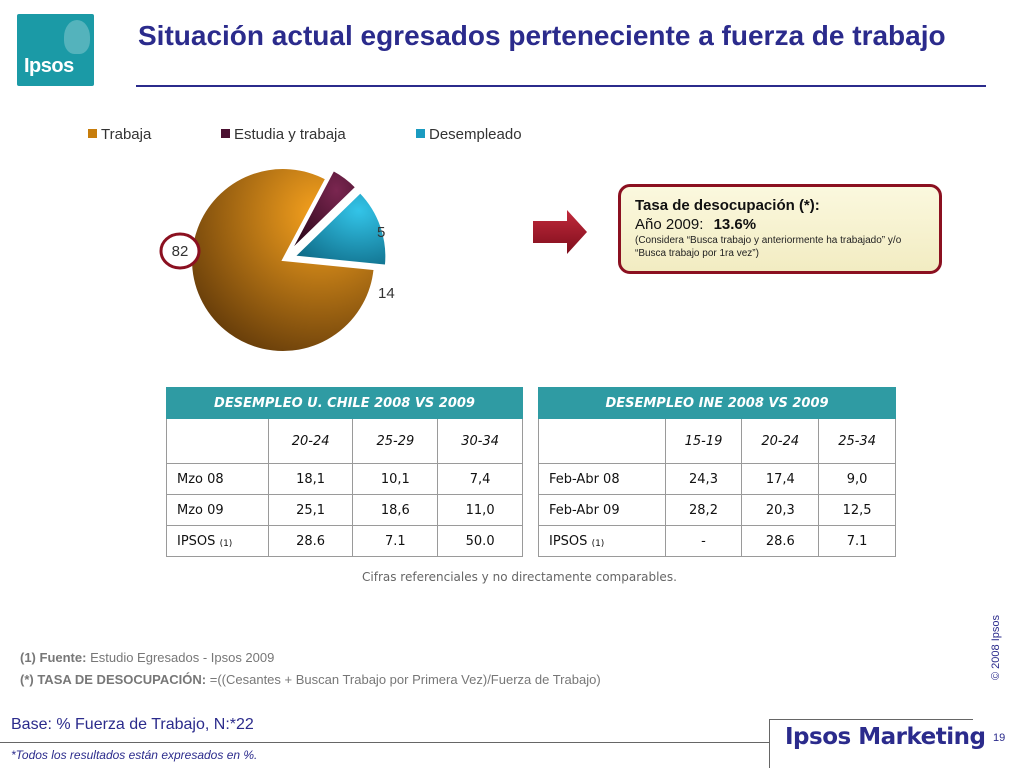  Describe the element at coordinates (857, 441) in the screenshot. I see `column-header: 25-34` at that location.